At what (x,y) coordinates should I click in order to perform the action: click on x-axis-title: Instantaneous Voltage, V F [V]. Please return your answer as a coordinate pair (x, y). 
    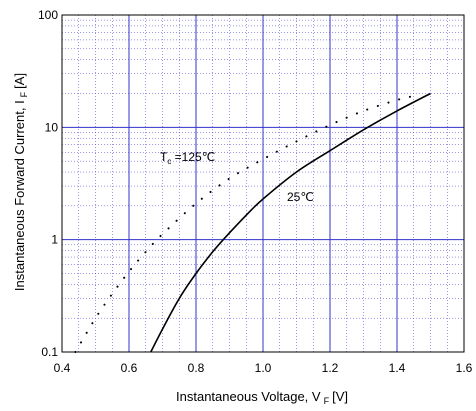
    Looking at the image, I should click on (262, 397).